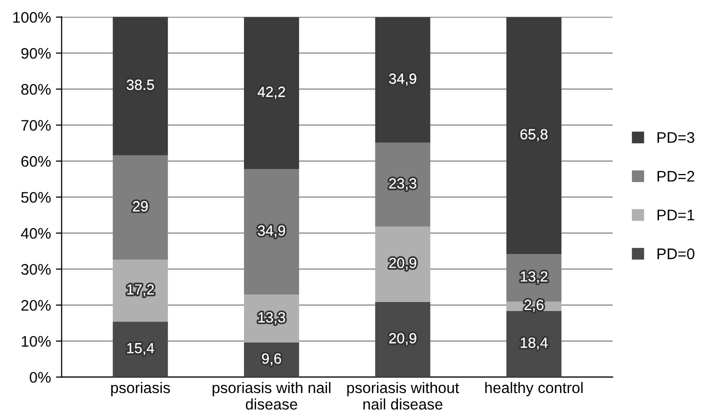 The width and height of the screenshot is (725, 419). Describe the element at coordinates (534, 277) in the screenshot. I see `data-label: 13,2` at that location.